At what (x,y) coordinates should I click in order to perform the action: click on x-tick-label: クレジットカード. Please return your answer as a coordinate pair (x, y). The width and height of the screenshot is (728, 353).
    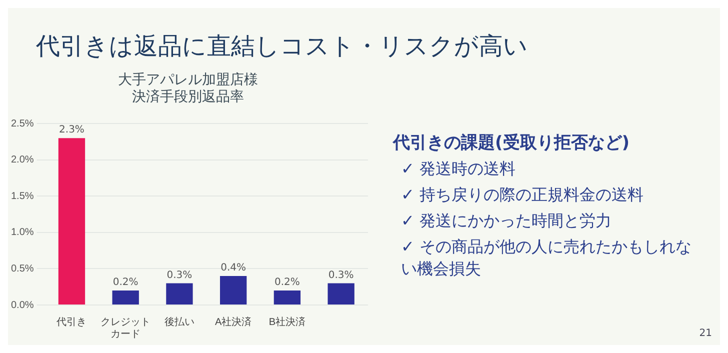
    Looking at the image, I should click on (125, 328).